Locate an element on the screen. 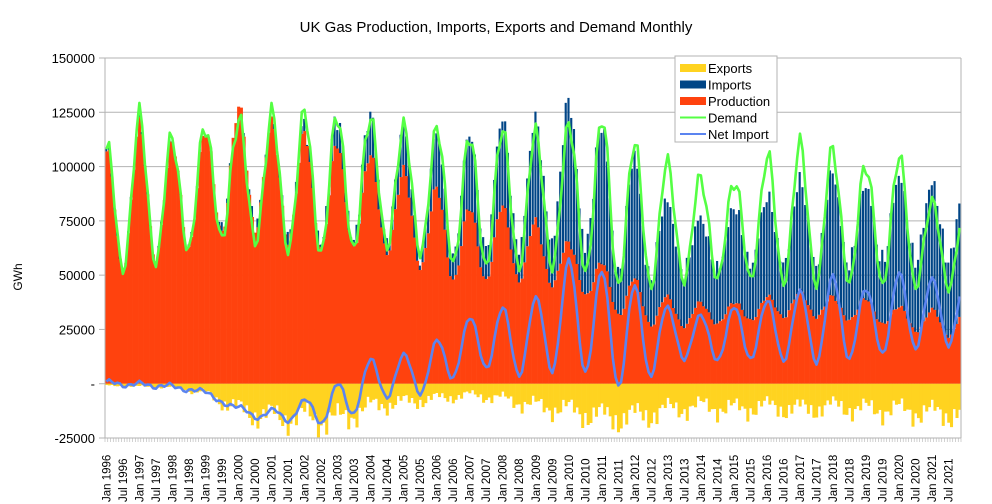 This screenshot has height=504, width=992. x-tick-label: Jul 2012 is located at coordinates (652, 480).